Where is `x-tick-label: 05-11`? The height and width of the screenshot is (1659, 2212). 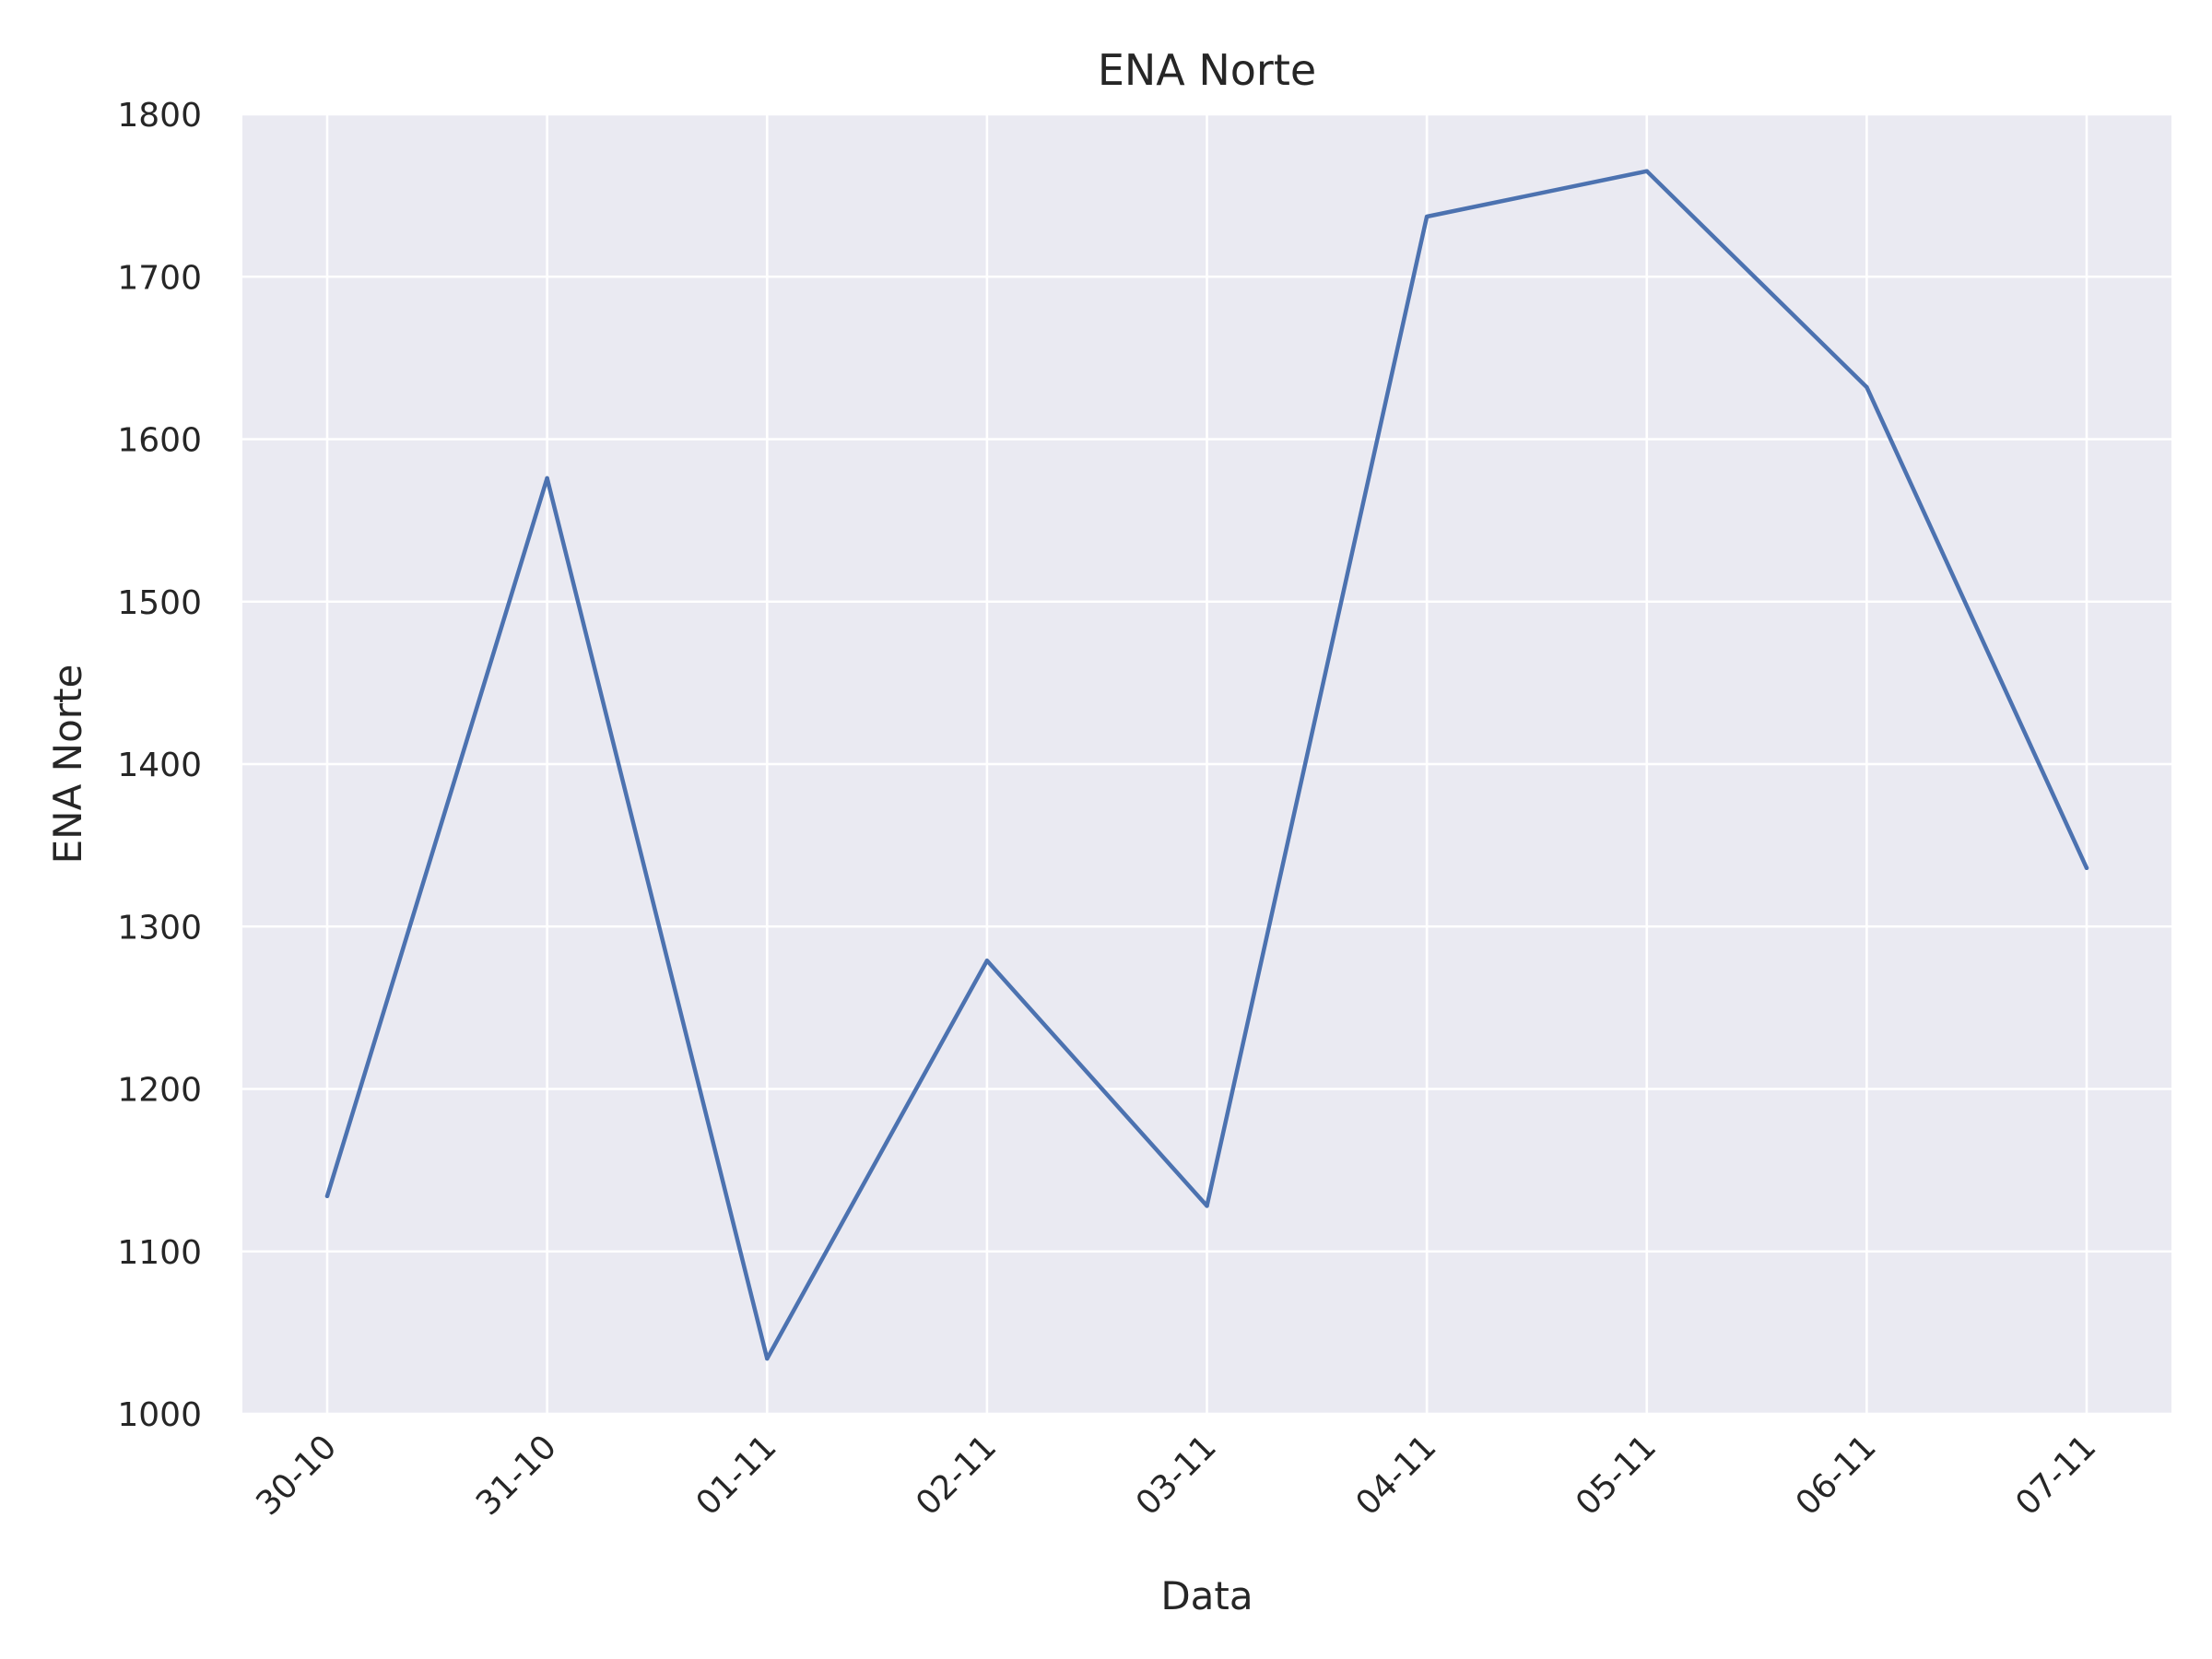 x-tick-label: 05-11 is located at coordinates (1616, 1475).